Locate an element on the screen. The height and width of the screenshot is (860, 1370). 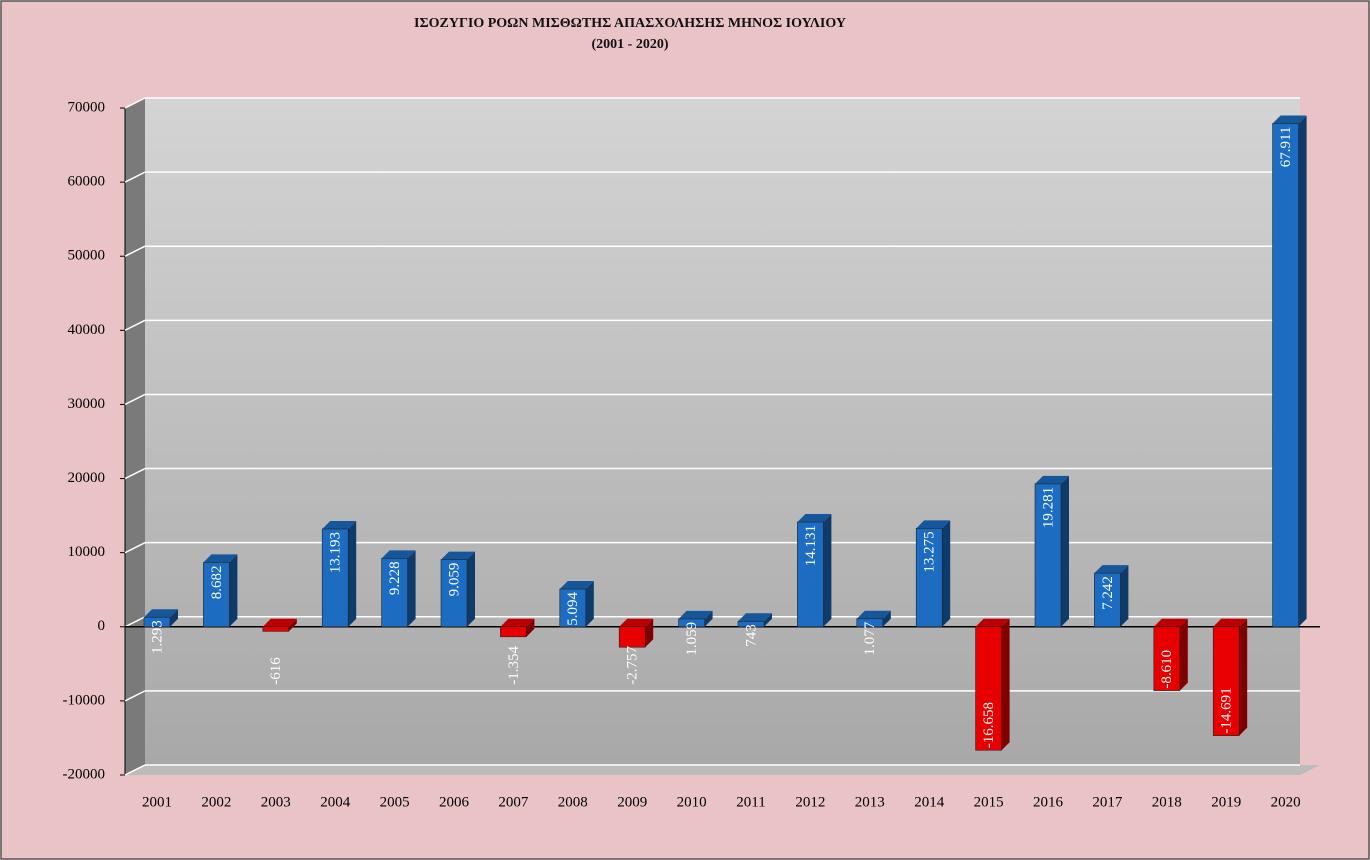
value-label: -616 is located at coordinates (276, 671).